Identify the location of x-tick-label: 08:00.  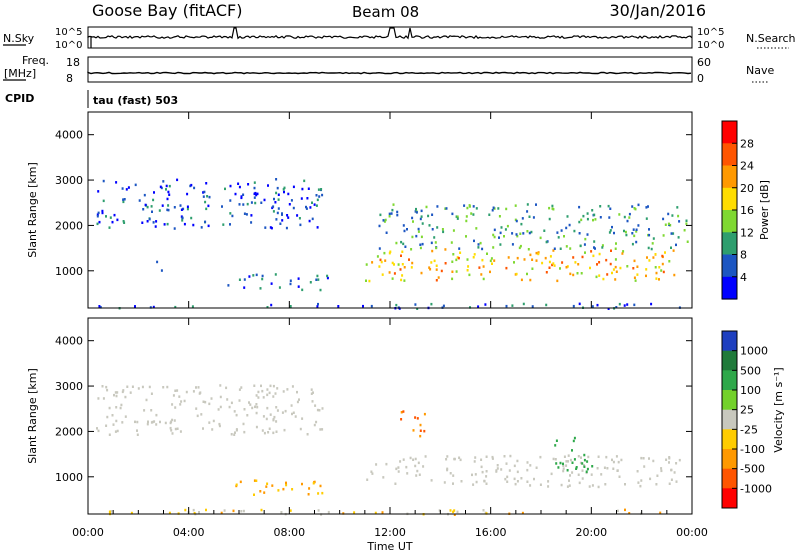
(289, 532).